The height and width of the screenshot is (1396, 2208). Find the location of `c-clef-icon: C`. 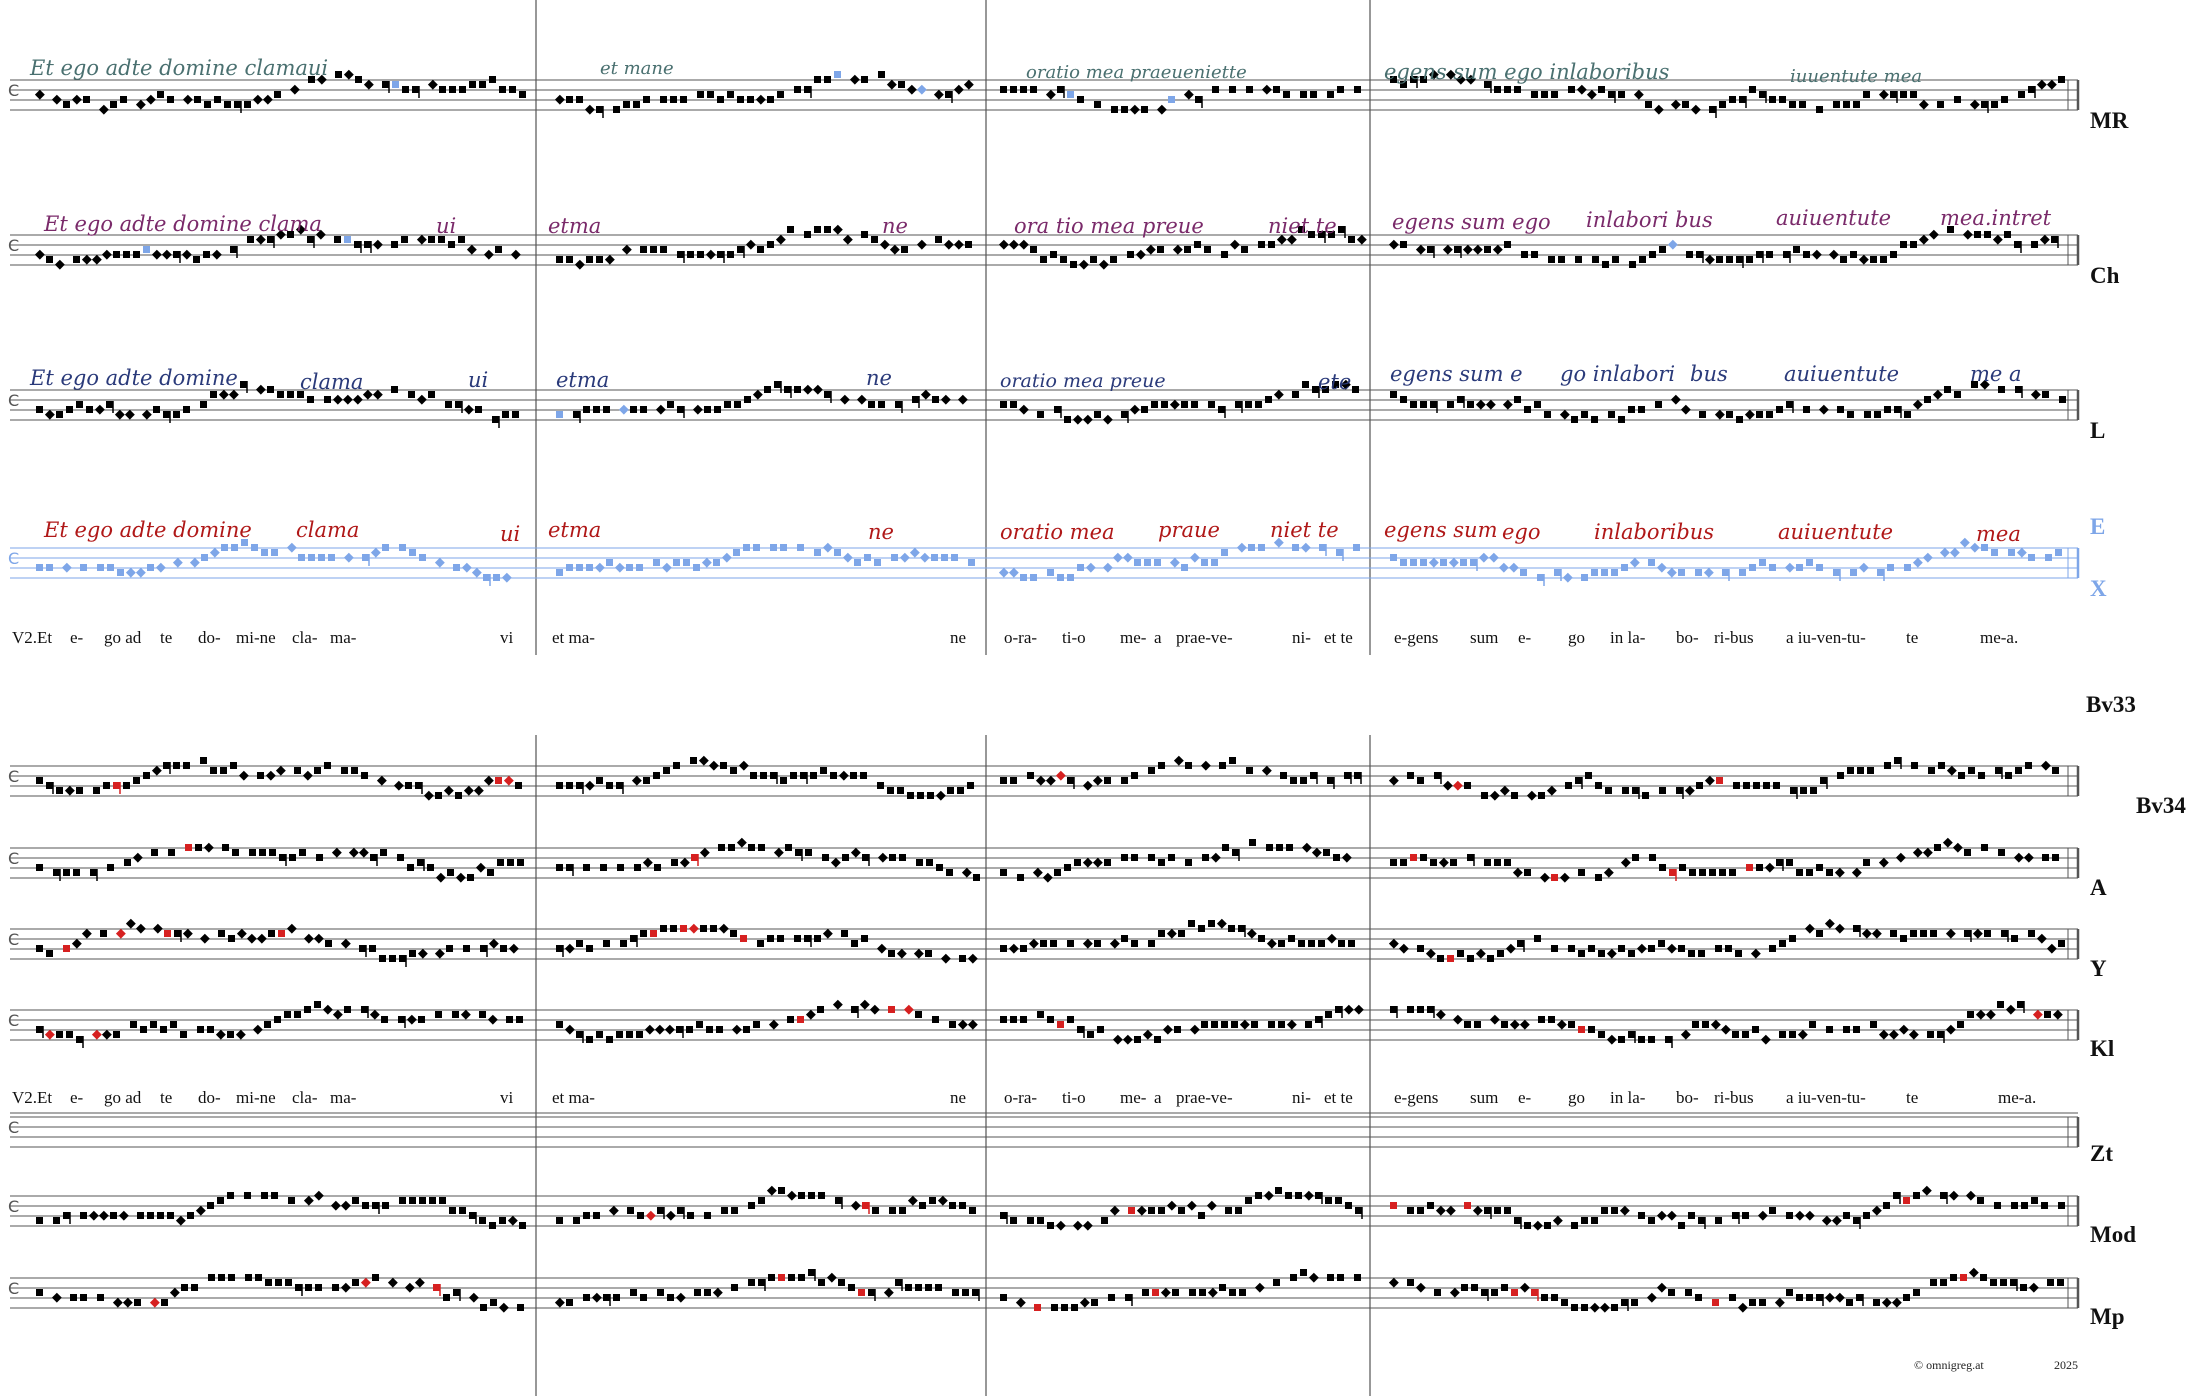

c-clef-icon: C is located at coordinates (13, 245).